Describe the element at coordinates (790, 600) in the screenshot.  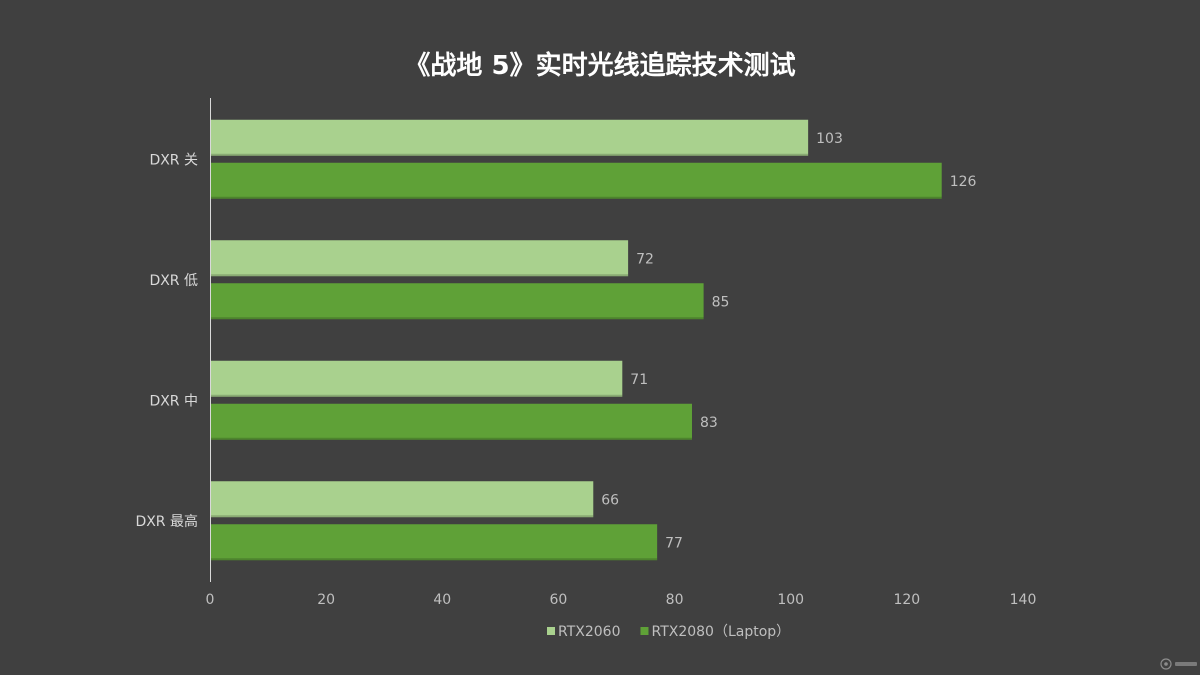
I see `x-tick-label: 100` at that location.